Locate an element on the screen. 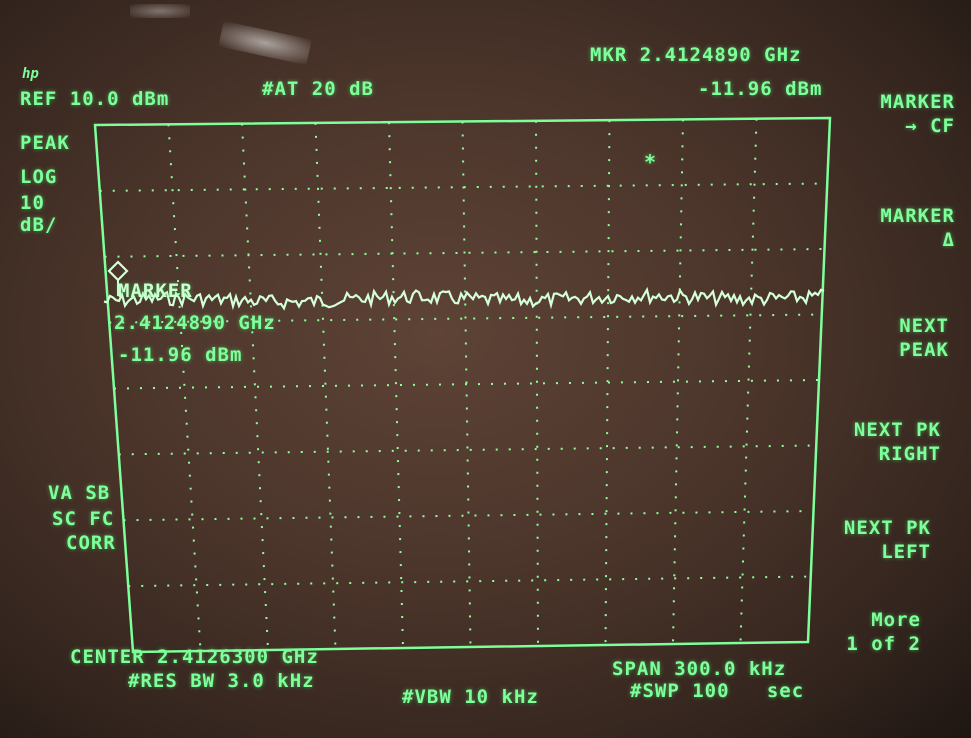 The image size is (971, 738). softkey-label: → CF is located at coordinates (930, 126).